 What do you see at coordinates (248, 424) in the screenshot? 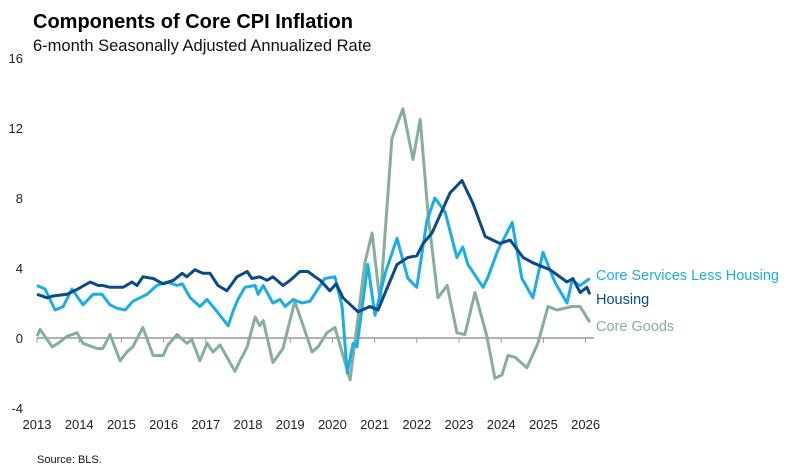
I see `x-tick-label: 2018` at bounding box center [248, 424].